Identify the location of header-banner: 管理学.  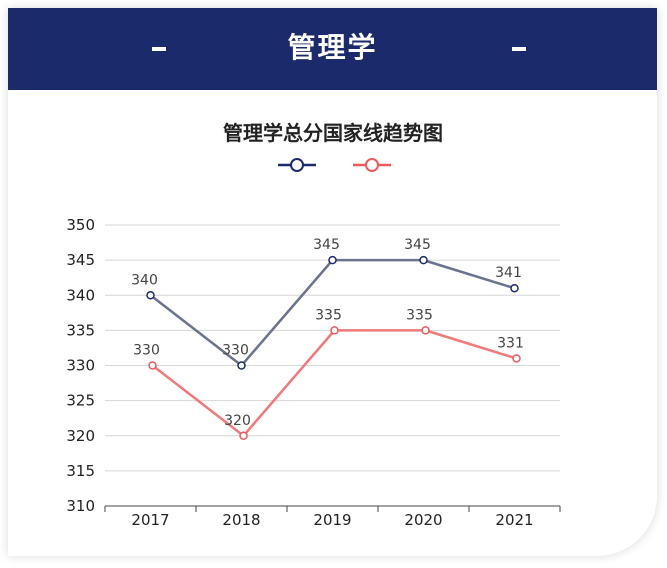
(332, 49).